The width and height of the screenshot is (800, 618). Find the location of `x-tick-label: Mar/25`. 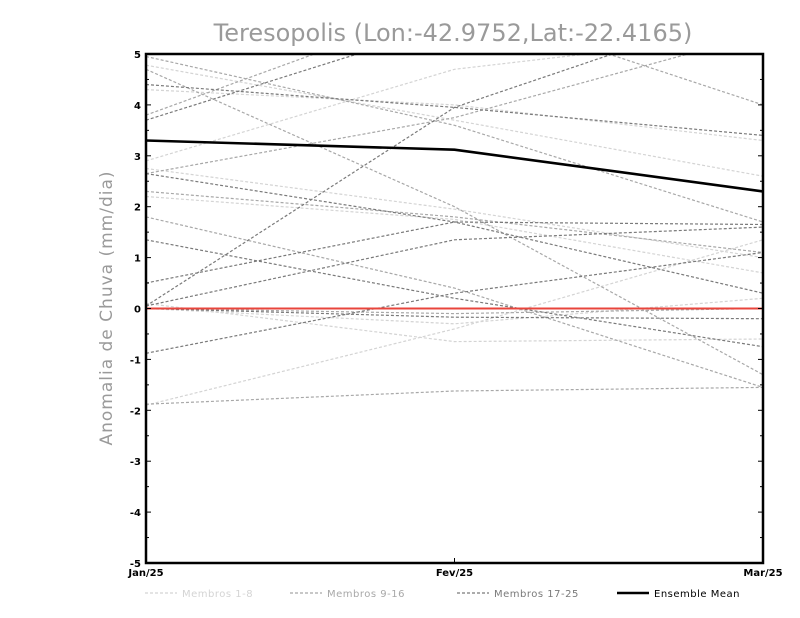

x-tick-label: Mar/25 is located at coordinates (762, 573).